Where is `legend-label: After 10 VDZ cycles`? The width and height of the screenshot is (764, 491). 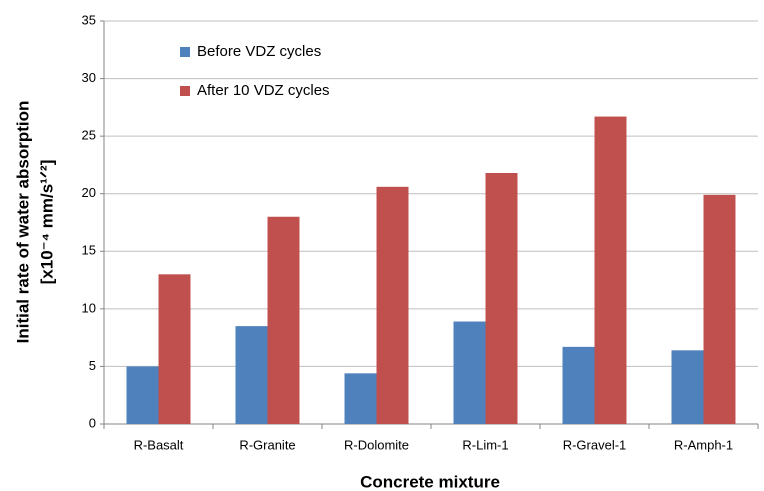 legend-label: After 10 VDZ cycles is located at coordinates (263, 90).